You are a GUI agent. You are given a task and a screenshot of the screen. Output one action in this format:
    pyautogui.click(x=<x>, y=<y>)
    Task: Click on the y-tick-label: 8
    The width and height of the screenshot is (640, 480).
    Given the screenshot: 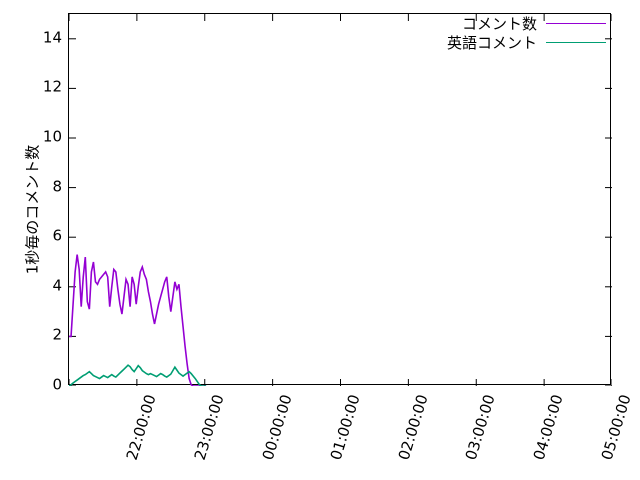 What is the action you would take?
    pyautogui.click(x=57, y=186)
    